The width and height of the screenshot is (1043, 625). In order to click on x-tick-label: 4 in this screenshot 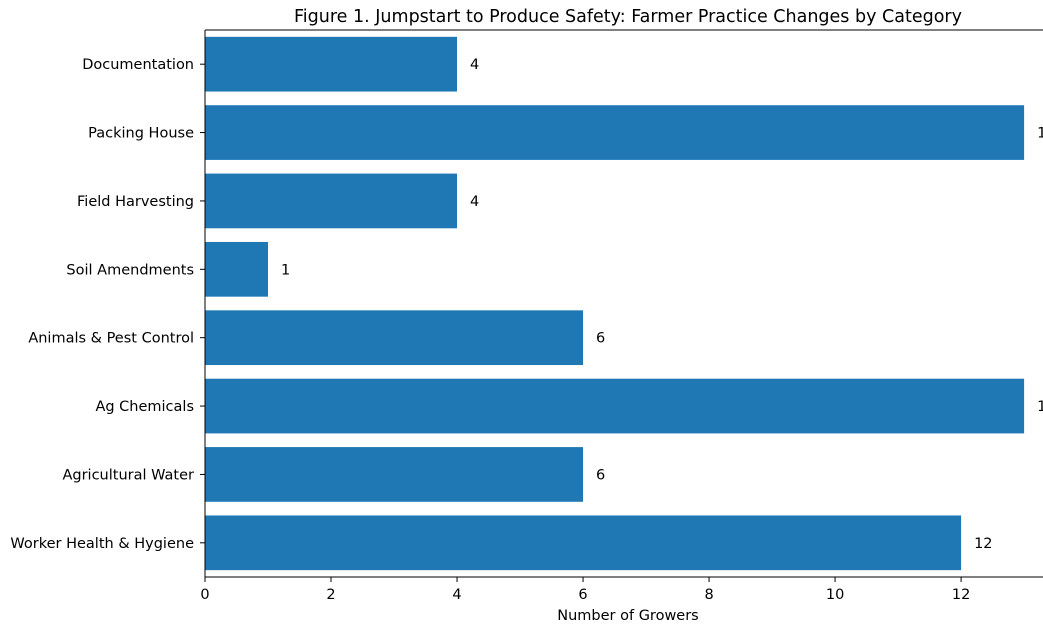, I will do `click(456, 595)`.